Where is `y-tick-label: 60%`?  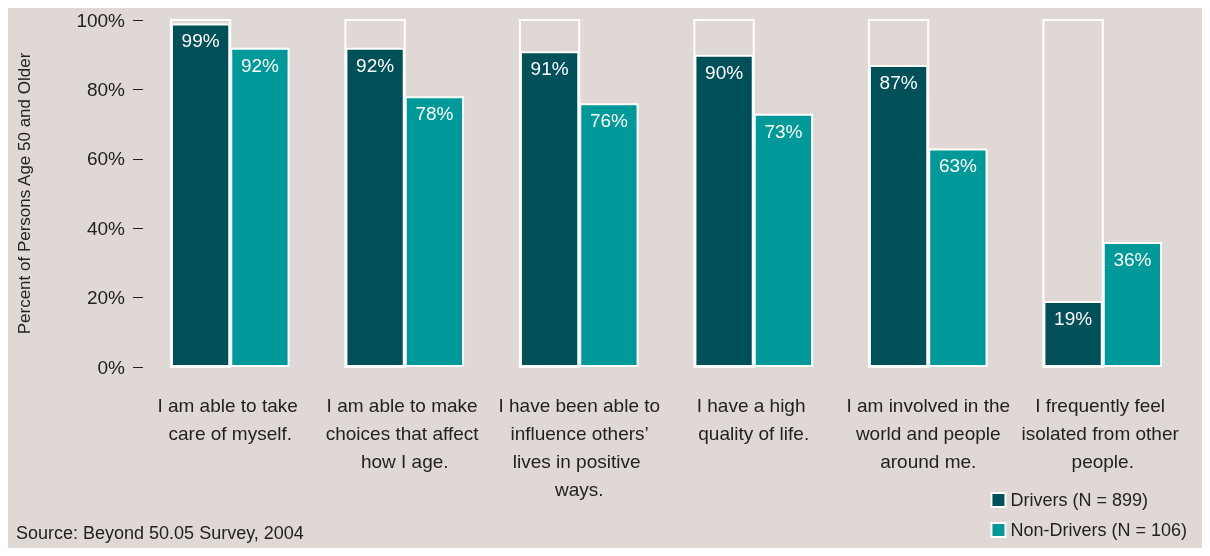
y-tick-label: 60% is located at coordinates (106, 159).